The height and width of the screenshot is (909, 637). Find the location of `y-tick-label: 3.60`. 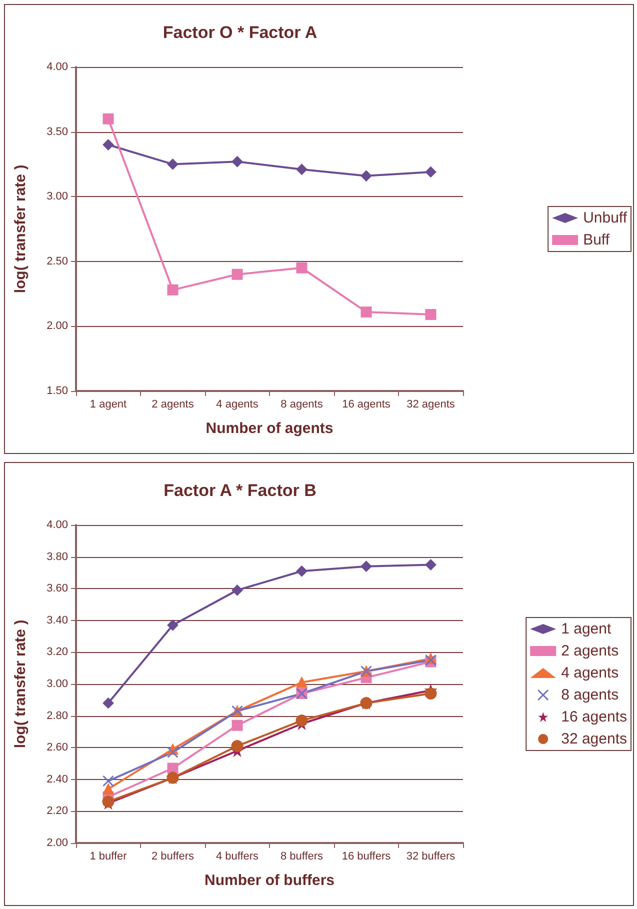

y-tick-label: 3.60 is located at coordinates (57, 588).